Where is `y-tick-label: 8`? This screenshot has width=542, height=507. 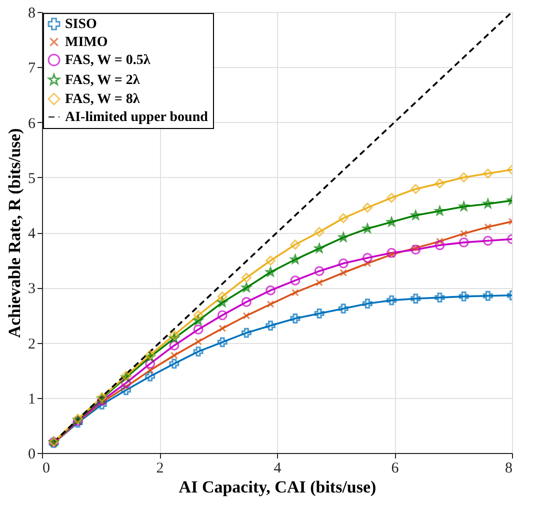 y-tick-label: 8 is located at coordinates (32, 14).